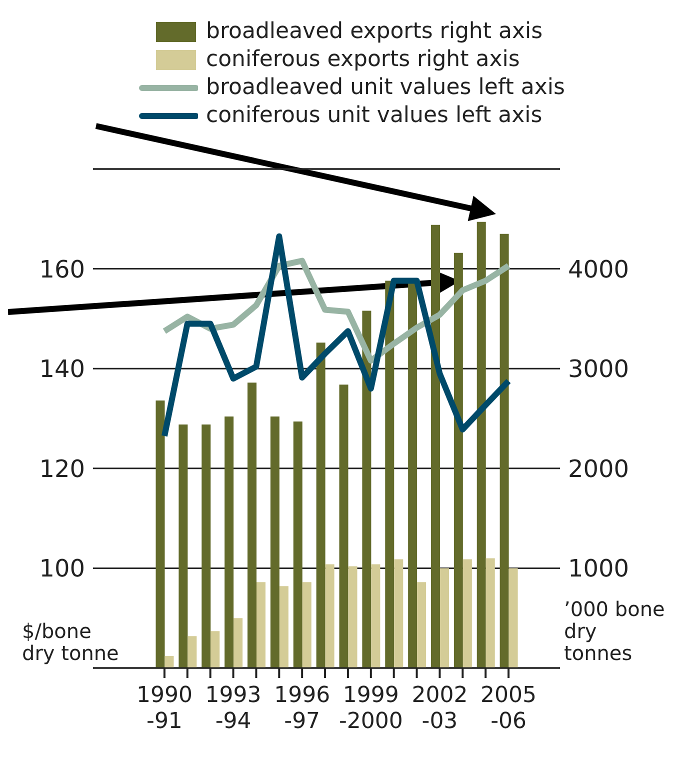 Image resolution: width=683 pixels, height=768 pixels. Describe the element at coordinates (164, 708) in the screenshot. I see `x-tick-label: 1990-91` at that location.